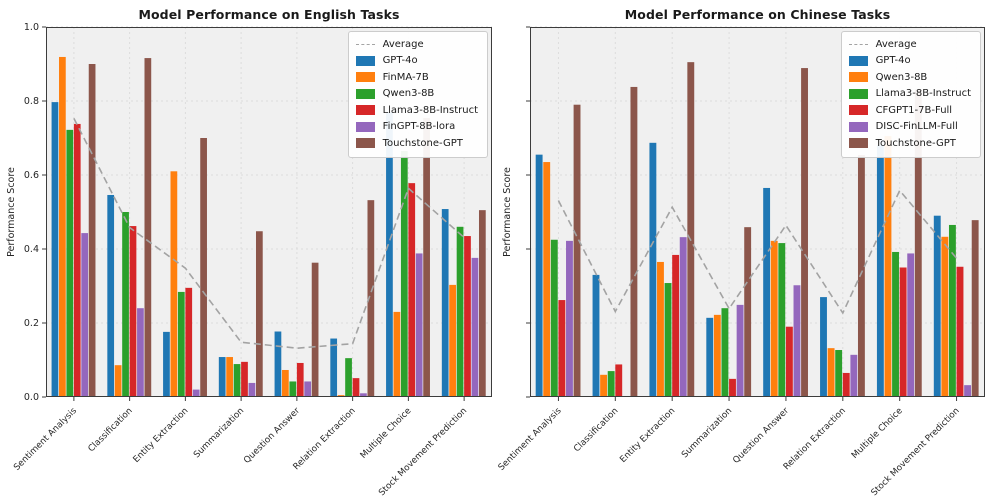 This screenshot has height=498, width=997. What do you see at coordinates (416, 77) in the screenshot?
I see `legend-entry: FinMA-7B` at bounding box center [416, 77].